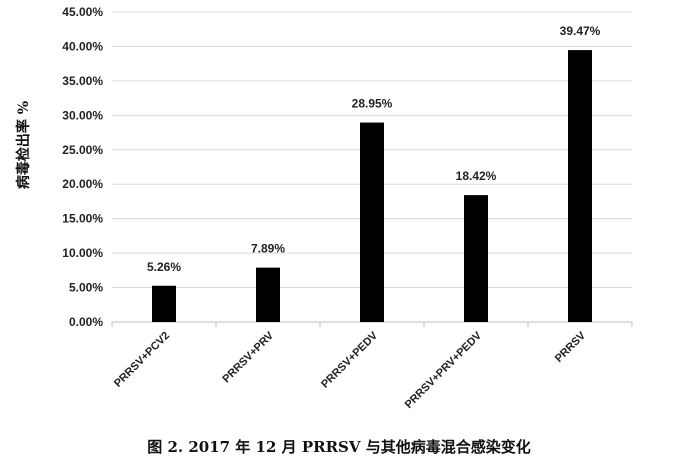 The width and height of the screenshot is (678, 474). I want to click on y-tick-label: 35.00%, so click(82, 81).